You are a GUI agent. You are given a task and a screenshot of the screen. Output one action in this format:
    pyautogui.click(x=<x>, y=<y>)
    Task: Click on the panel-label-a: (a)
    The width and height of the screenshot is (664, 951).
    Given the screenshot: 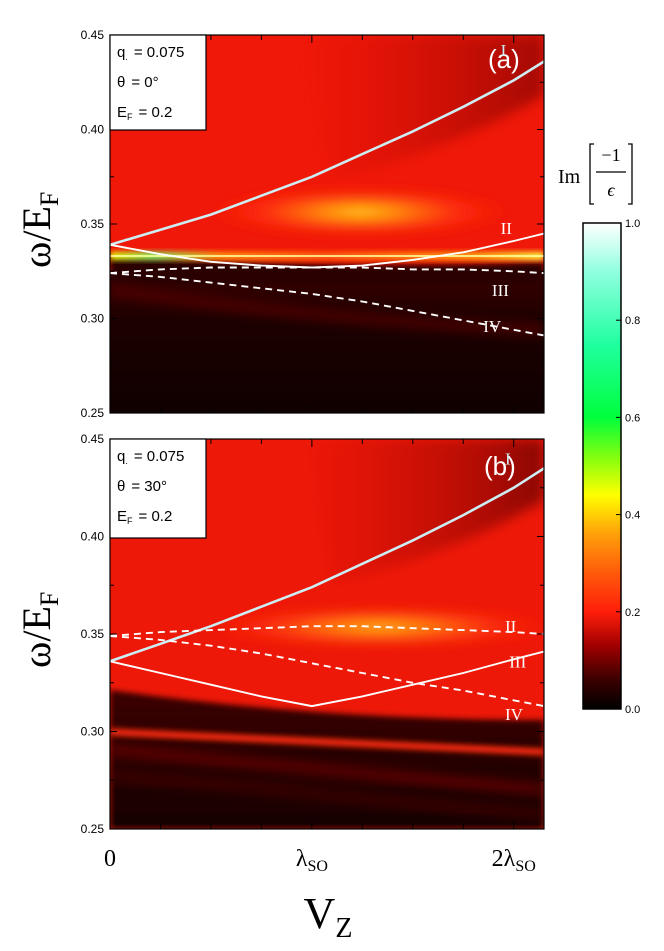 What is the action you would take?
    pyautogui.click(x=504, y=59)
    